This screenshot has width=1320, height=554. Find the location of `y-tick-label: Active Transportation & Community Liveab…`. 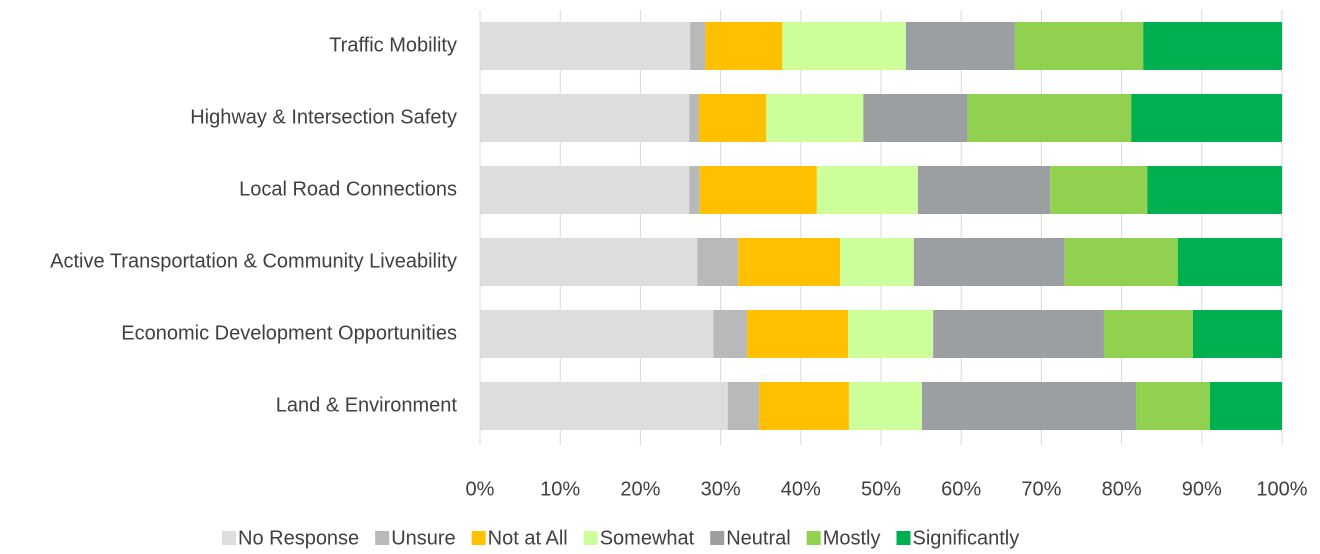

y-tick-label: Active Transportation & Community Liveab… is located at coordinates (253, 261).